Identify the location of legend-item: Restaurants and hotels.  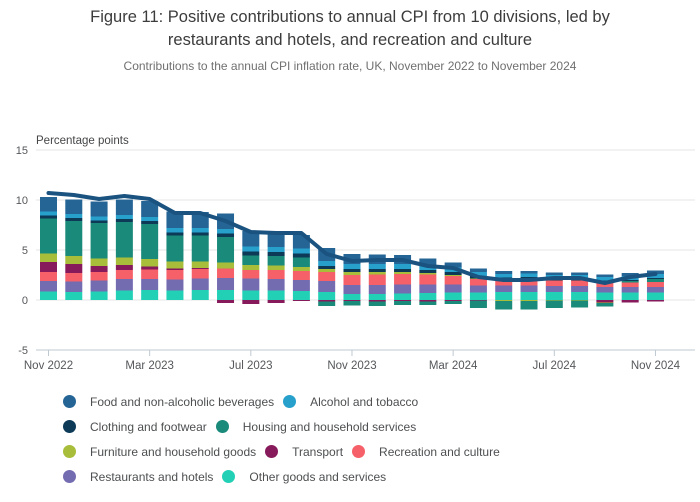
(138, 477).